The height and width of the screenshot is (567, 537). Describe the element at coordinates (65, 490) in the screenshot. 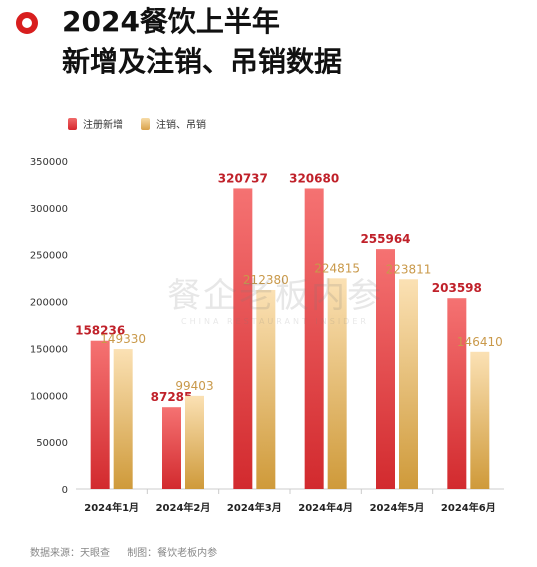

I see `y-tick-label: 0` at that location.